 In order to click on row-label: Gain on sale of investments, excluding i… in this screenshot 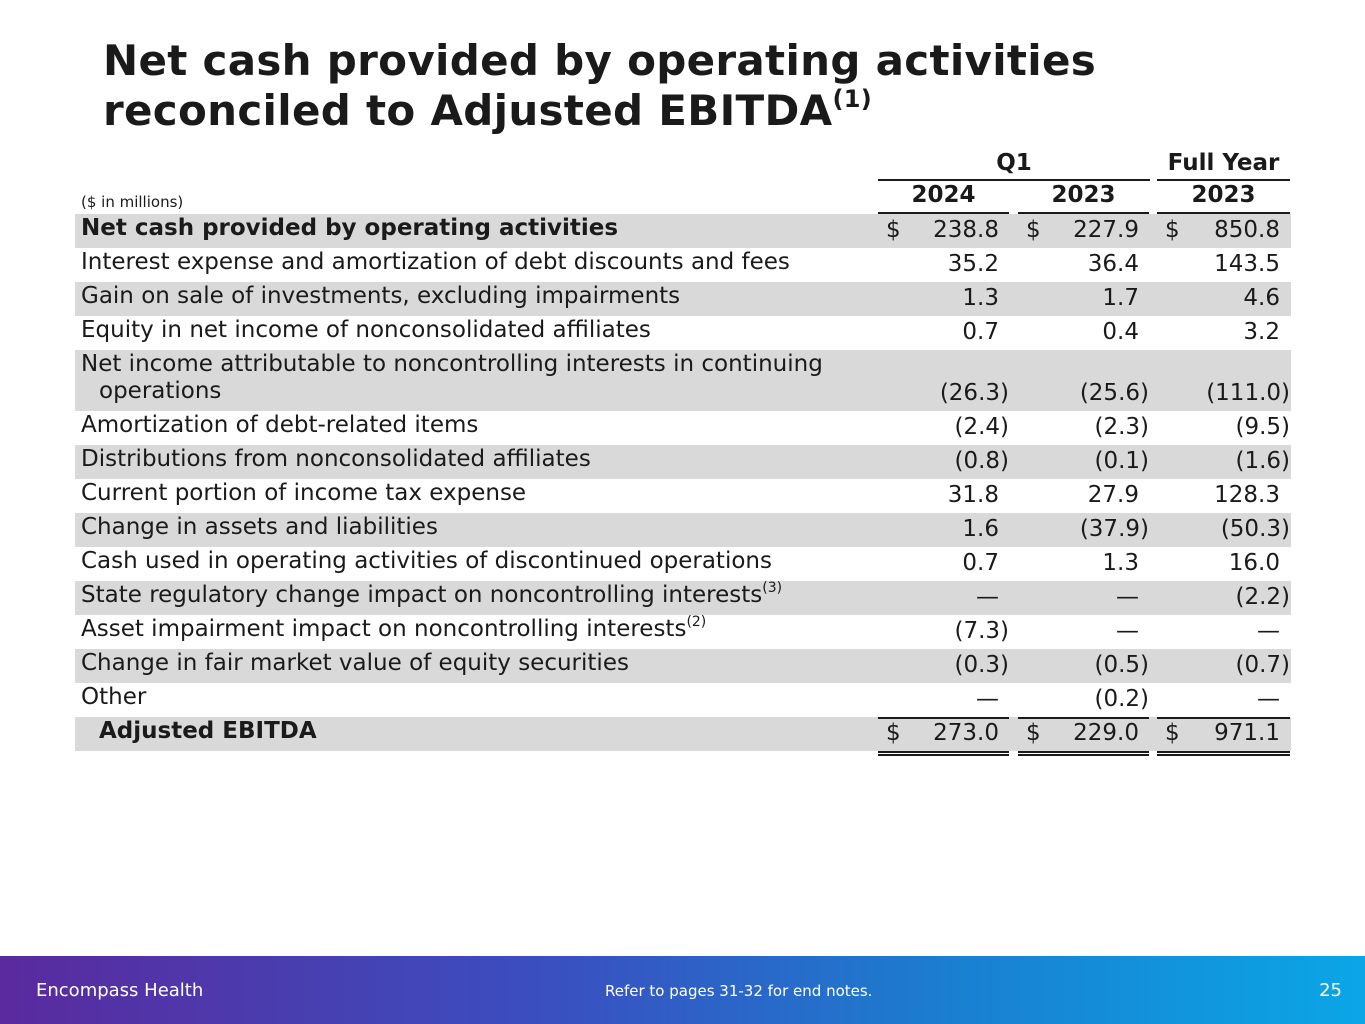, I will do `click(381, 296)`.